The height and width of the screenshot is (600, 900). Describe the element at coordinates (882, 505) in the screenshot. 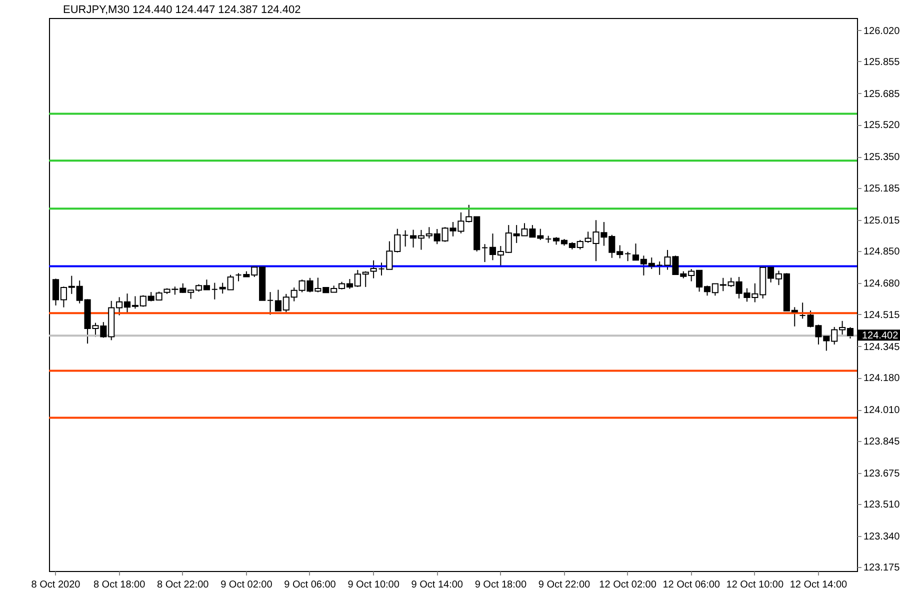

I see `y-tick-label: 123.510` at that location.